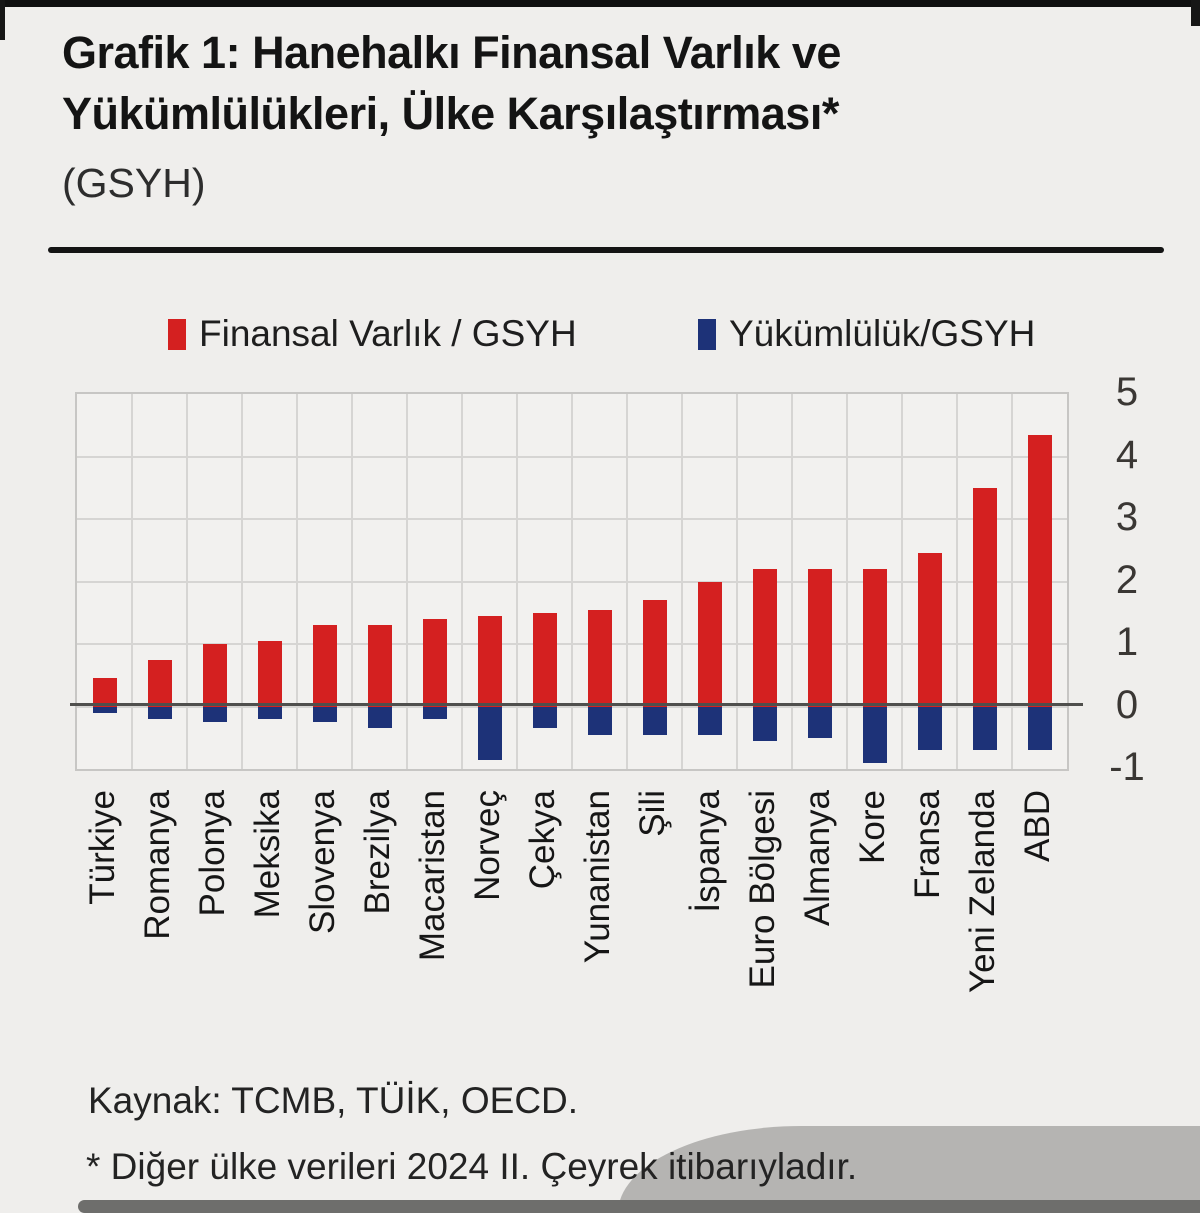 Image resolution: width=1200 pixels, height=1213 pixels. Describe the element at coordinates (909, 1169) in the screenshot. I see `page-curl-shadow` at that location.